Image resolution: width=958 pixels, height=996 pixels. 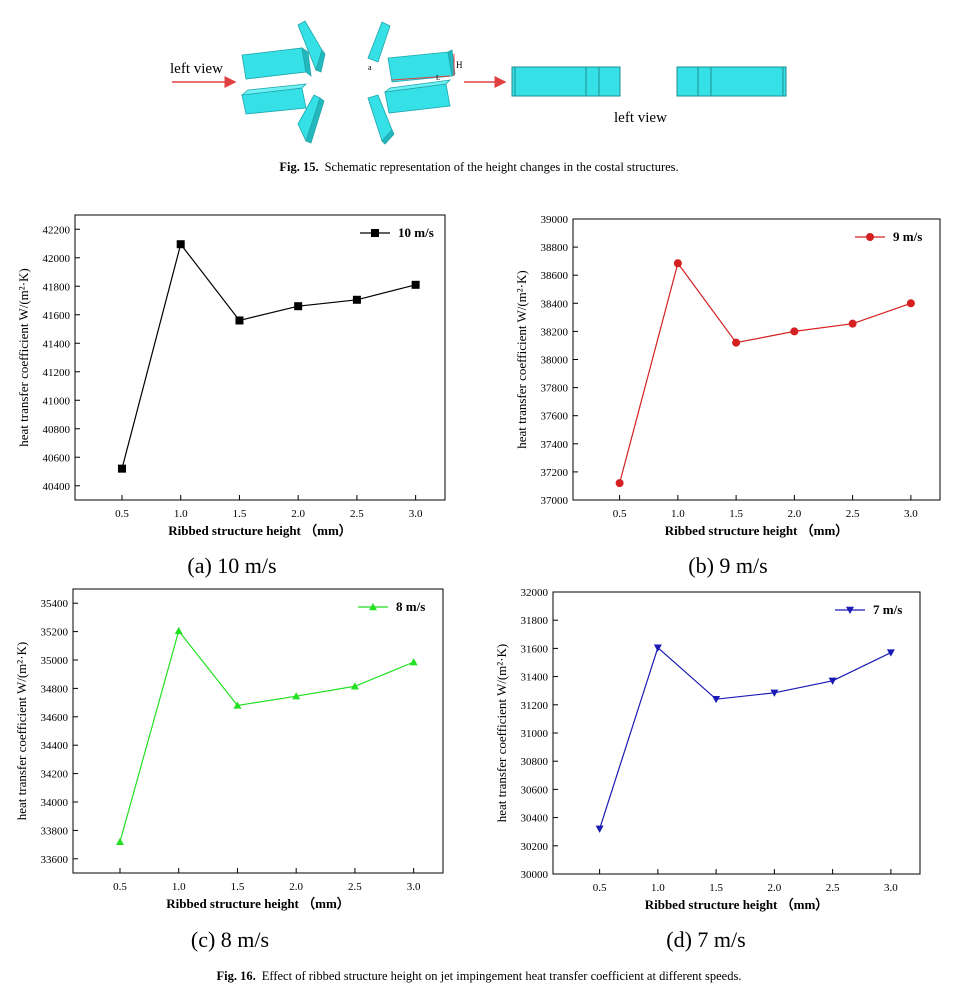 What do you see at coordinates (555, 417) in the screenshot?
I see `y-tick-label: 37600` at bounding box center [555, 417].